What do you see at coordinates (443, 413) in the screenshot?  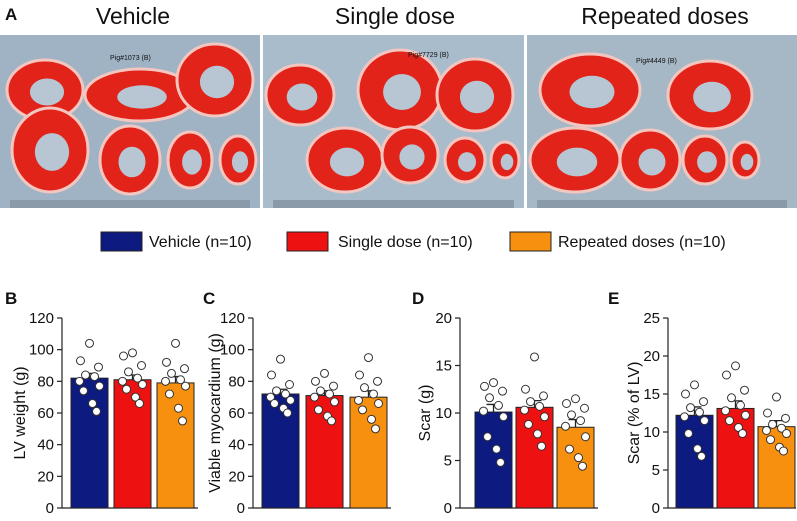 I see `y-tick-label: 10` at bounding box center [443, 413].